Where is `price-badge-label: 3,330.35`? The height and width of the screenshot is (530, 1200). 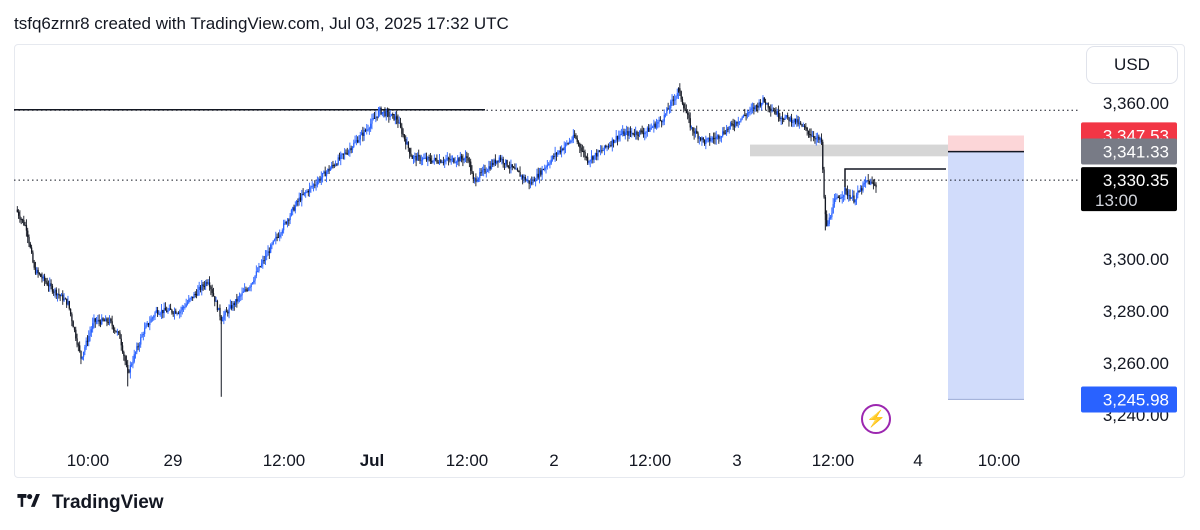
price-badge-label: 3,330.35 is located at coordinates (1136, 180).